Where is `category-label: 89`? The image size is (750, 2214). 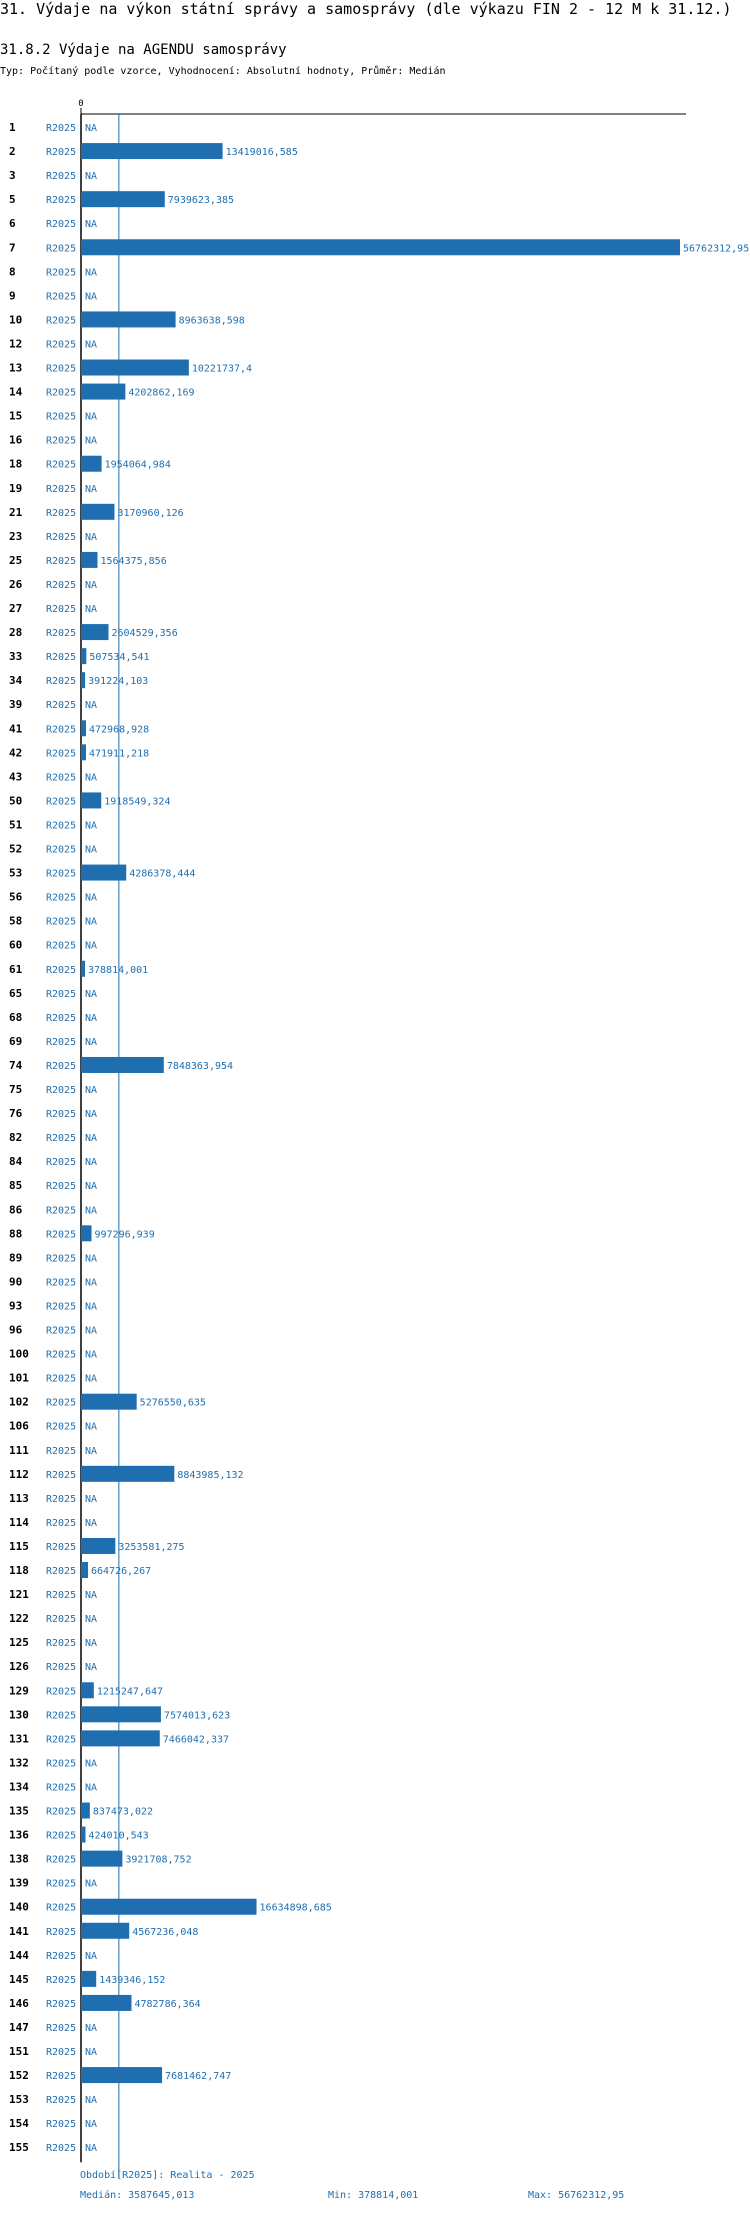
category-label: 89 is located at coordinates (15, 1257).